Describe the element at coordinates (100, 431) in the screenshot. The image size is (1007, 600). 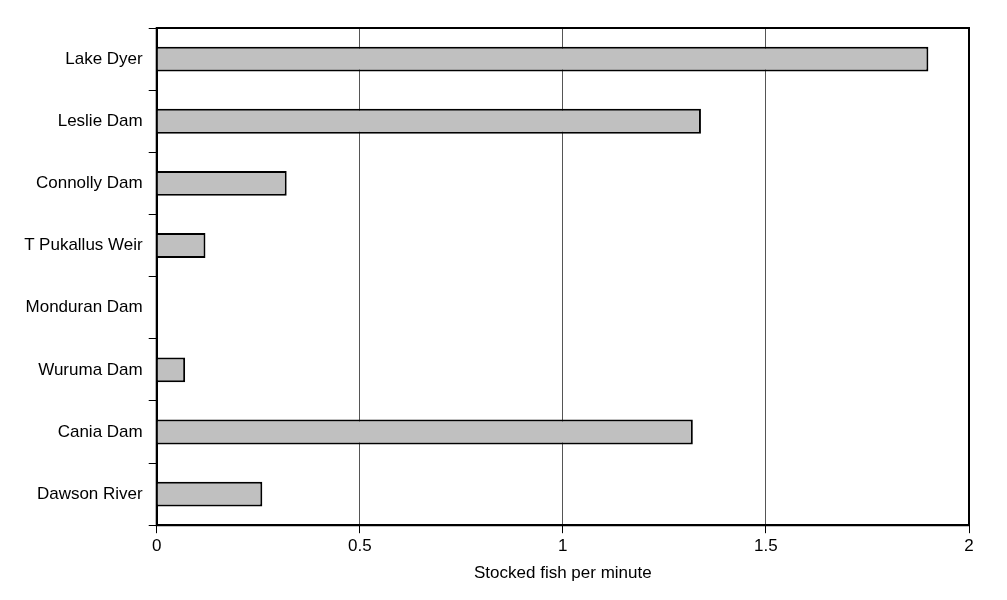
I see `y-tick-label: Cania Dam` at that location.